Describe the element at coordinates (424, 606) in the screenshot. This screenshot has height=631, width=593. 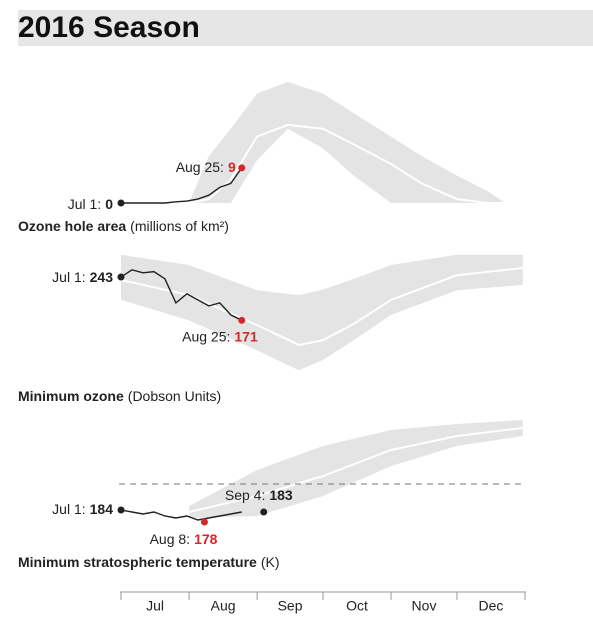
I see `x-tick-label: Nov` at that location.